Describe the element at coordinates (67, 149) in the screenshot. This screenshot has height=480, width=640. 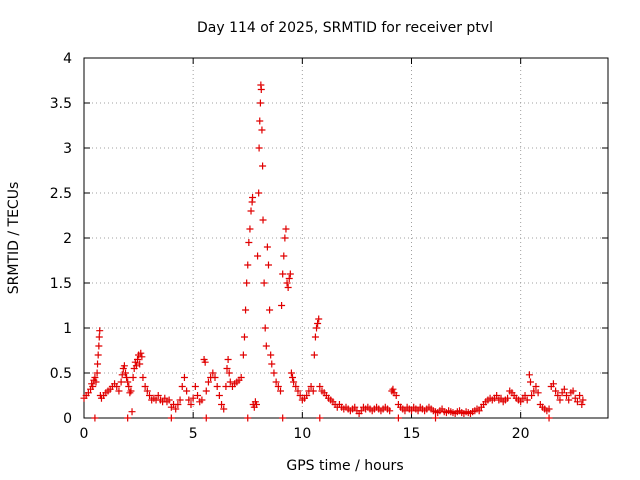
I see `y-tick-label: 3` at that location.